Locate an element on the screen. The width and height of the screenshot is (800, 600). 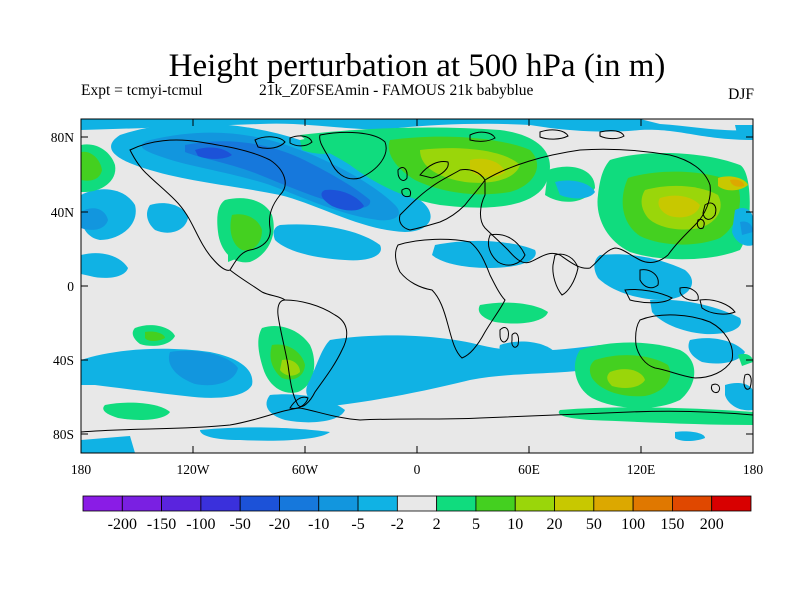
lat-label-0: 0 is located at coordinates (70, 286).